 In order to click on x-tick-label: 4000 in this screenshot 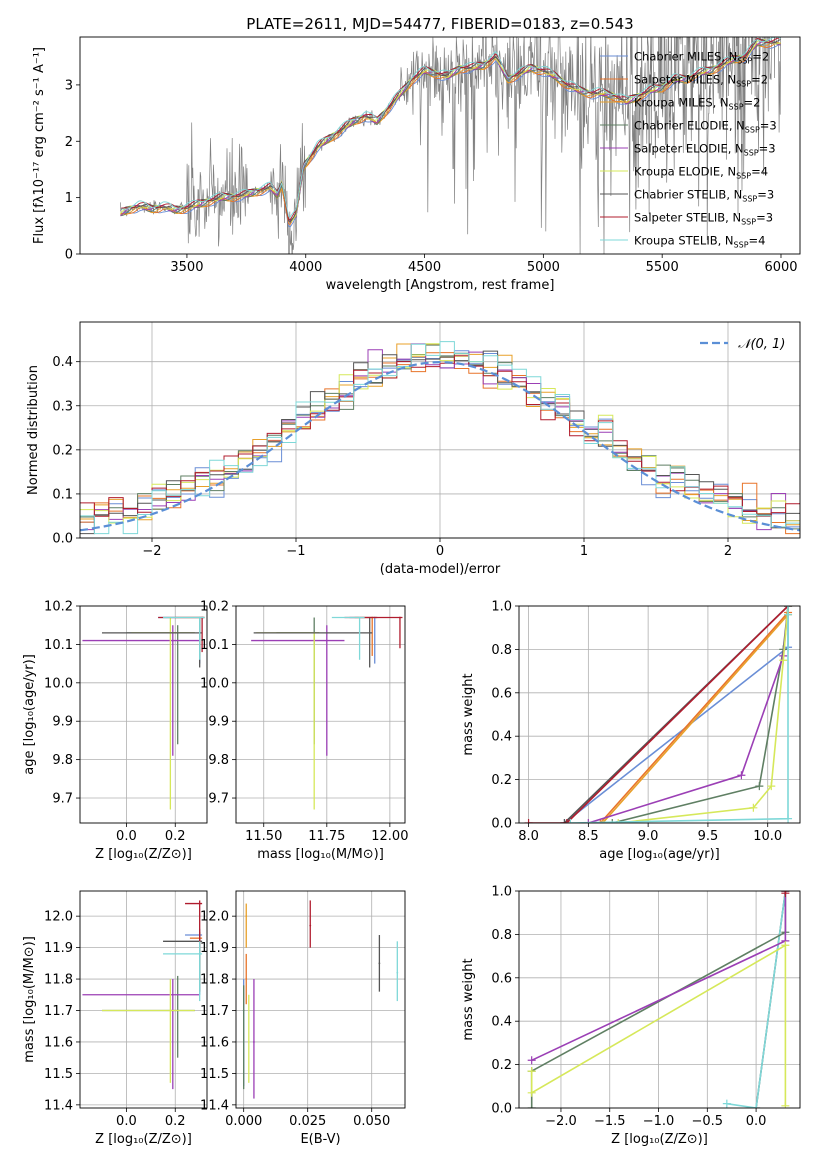, I will do `click(305, 267)`.